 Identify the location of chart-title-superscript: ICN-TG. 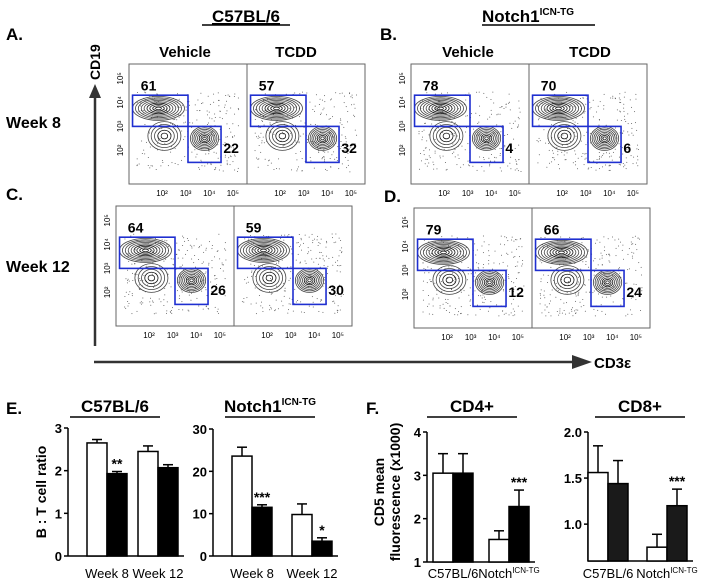
(299, 402).